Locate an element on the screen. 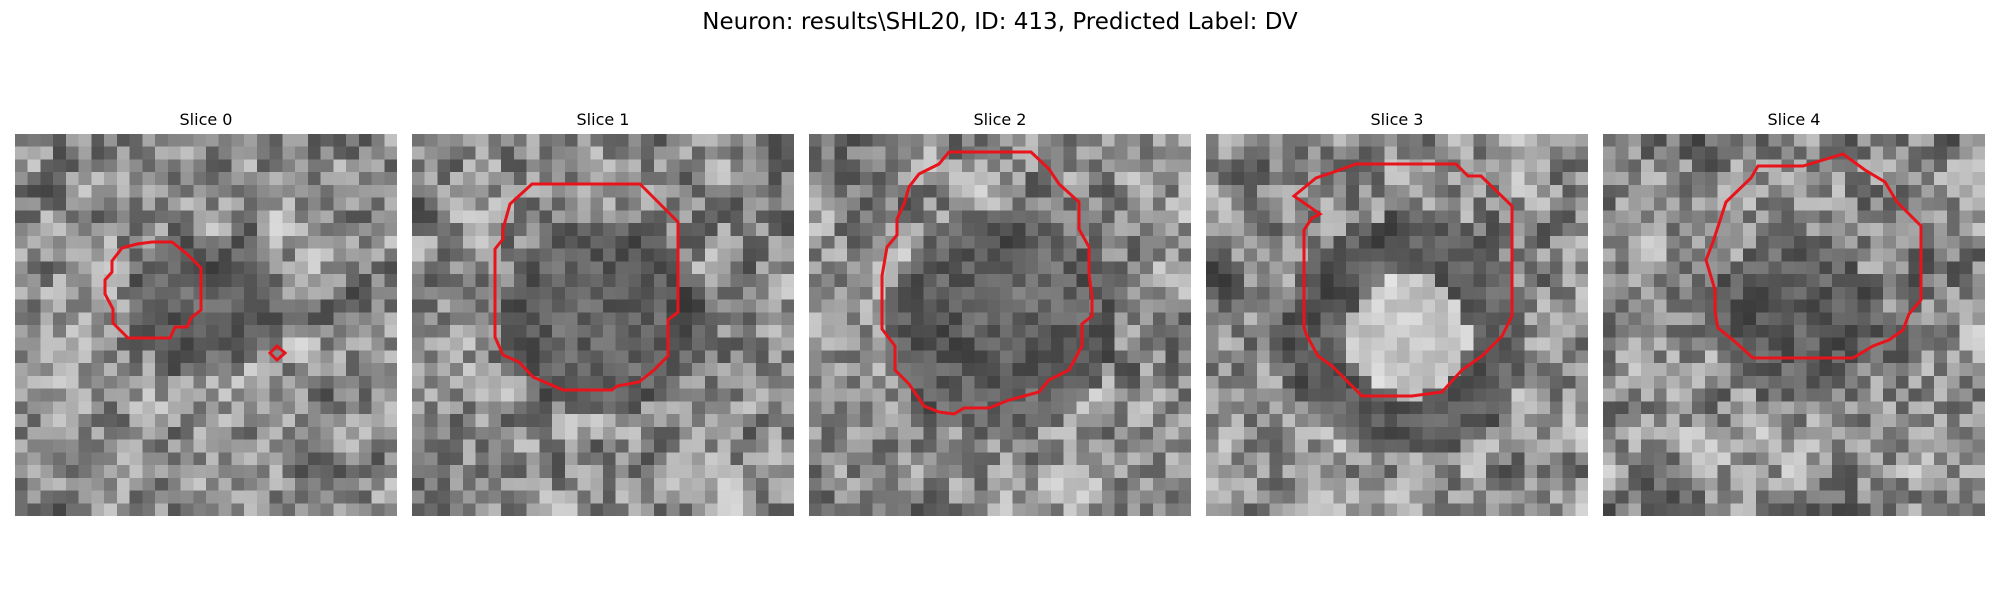  slice-title: Slice 3 is located at coordinates (1397, 119).